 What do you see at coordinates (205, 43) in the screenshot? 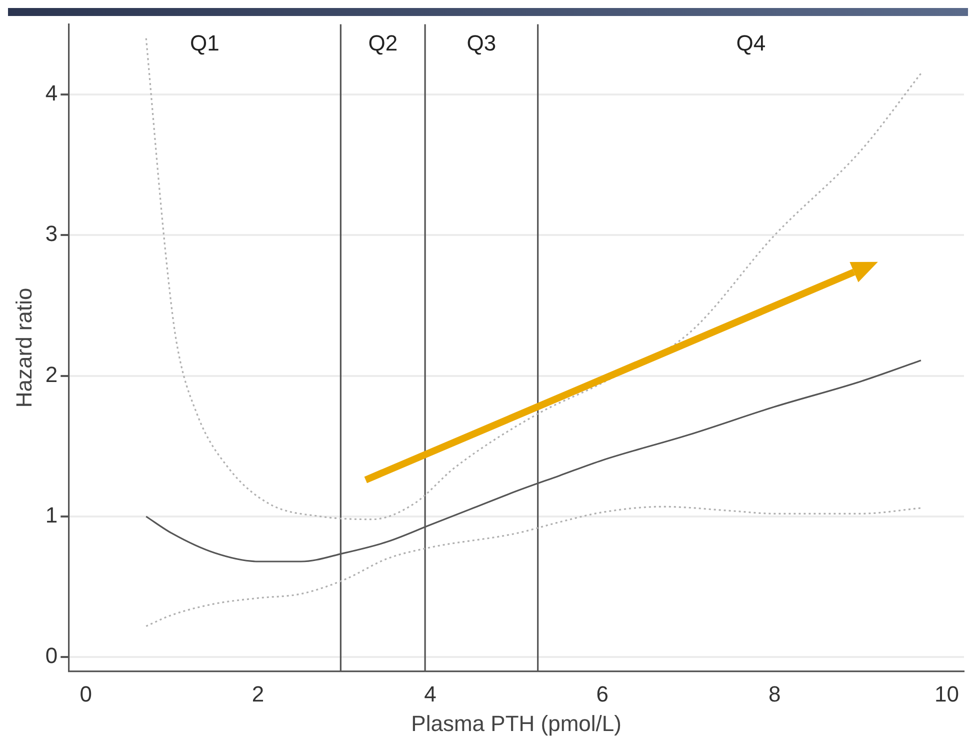
I see `annotation: Q1` at bounding box center [205, 43].